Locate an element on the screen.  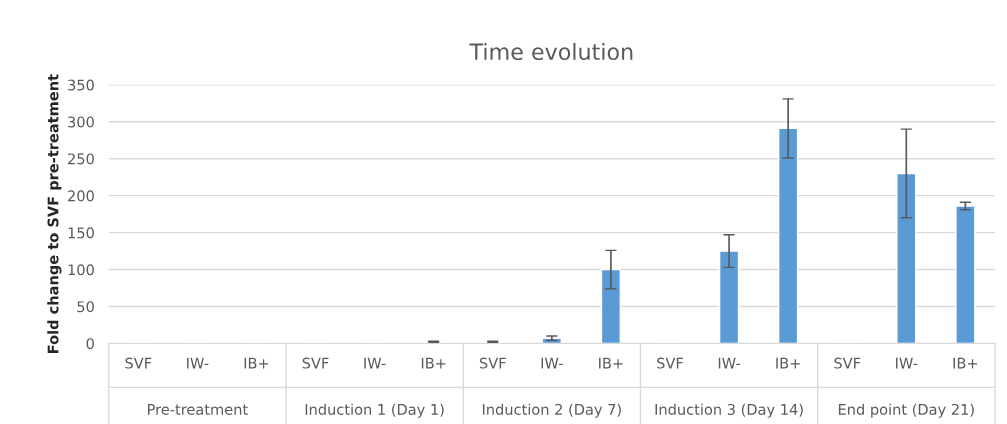
text: End point (Day 21) is located at coordinates (906, 410).